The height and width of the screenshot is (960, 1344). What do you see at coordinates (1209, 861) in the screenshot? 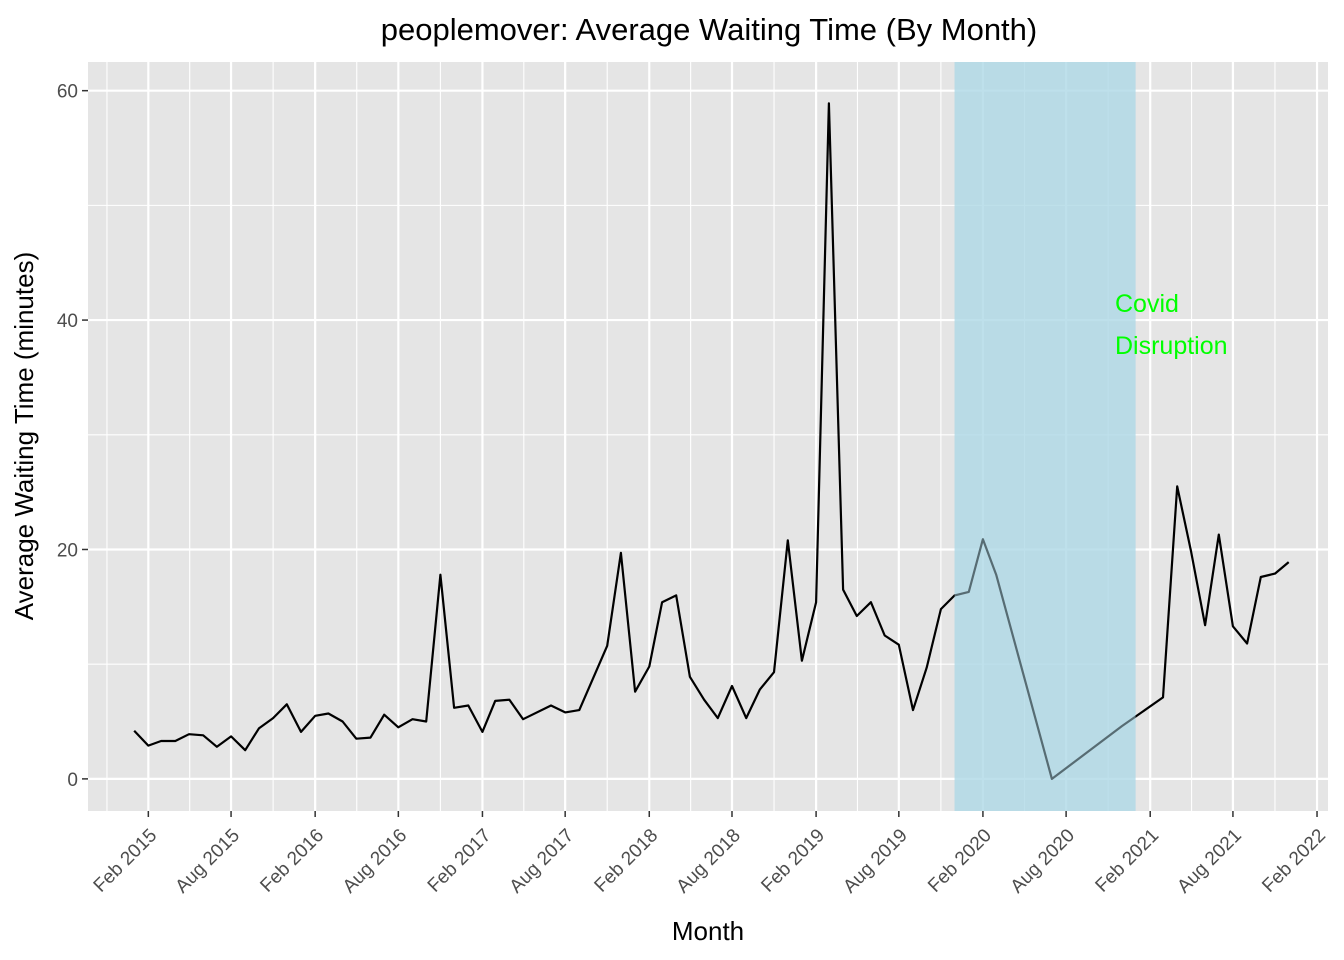
I see `x-tick-label: Aug 2021` at bounding box center [1209, 861].